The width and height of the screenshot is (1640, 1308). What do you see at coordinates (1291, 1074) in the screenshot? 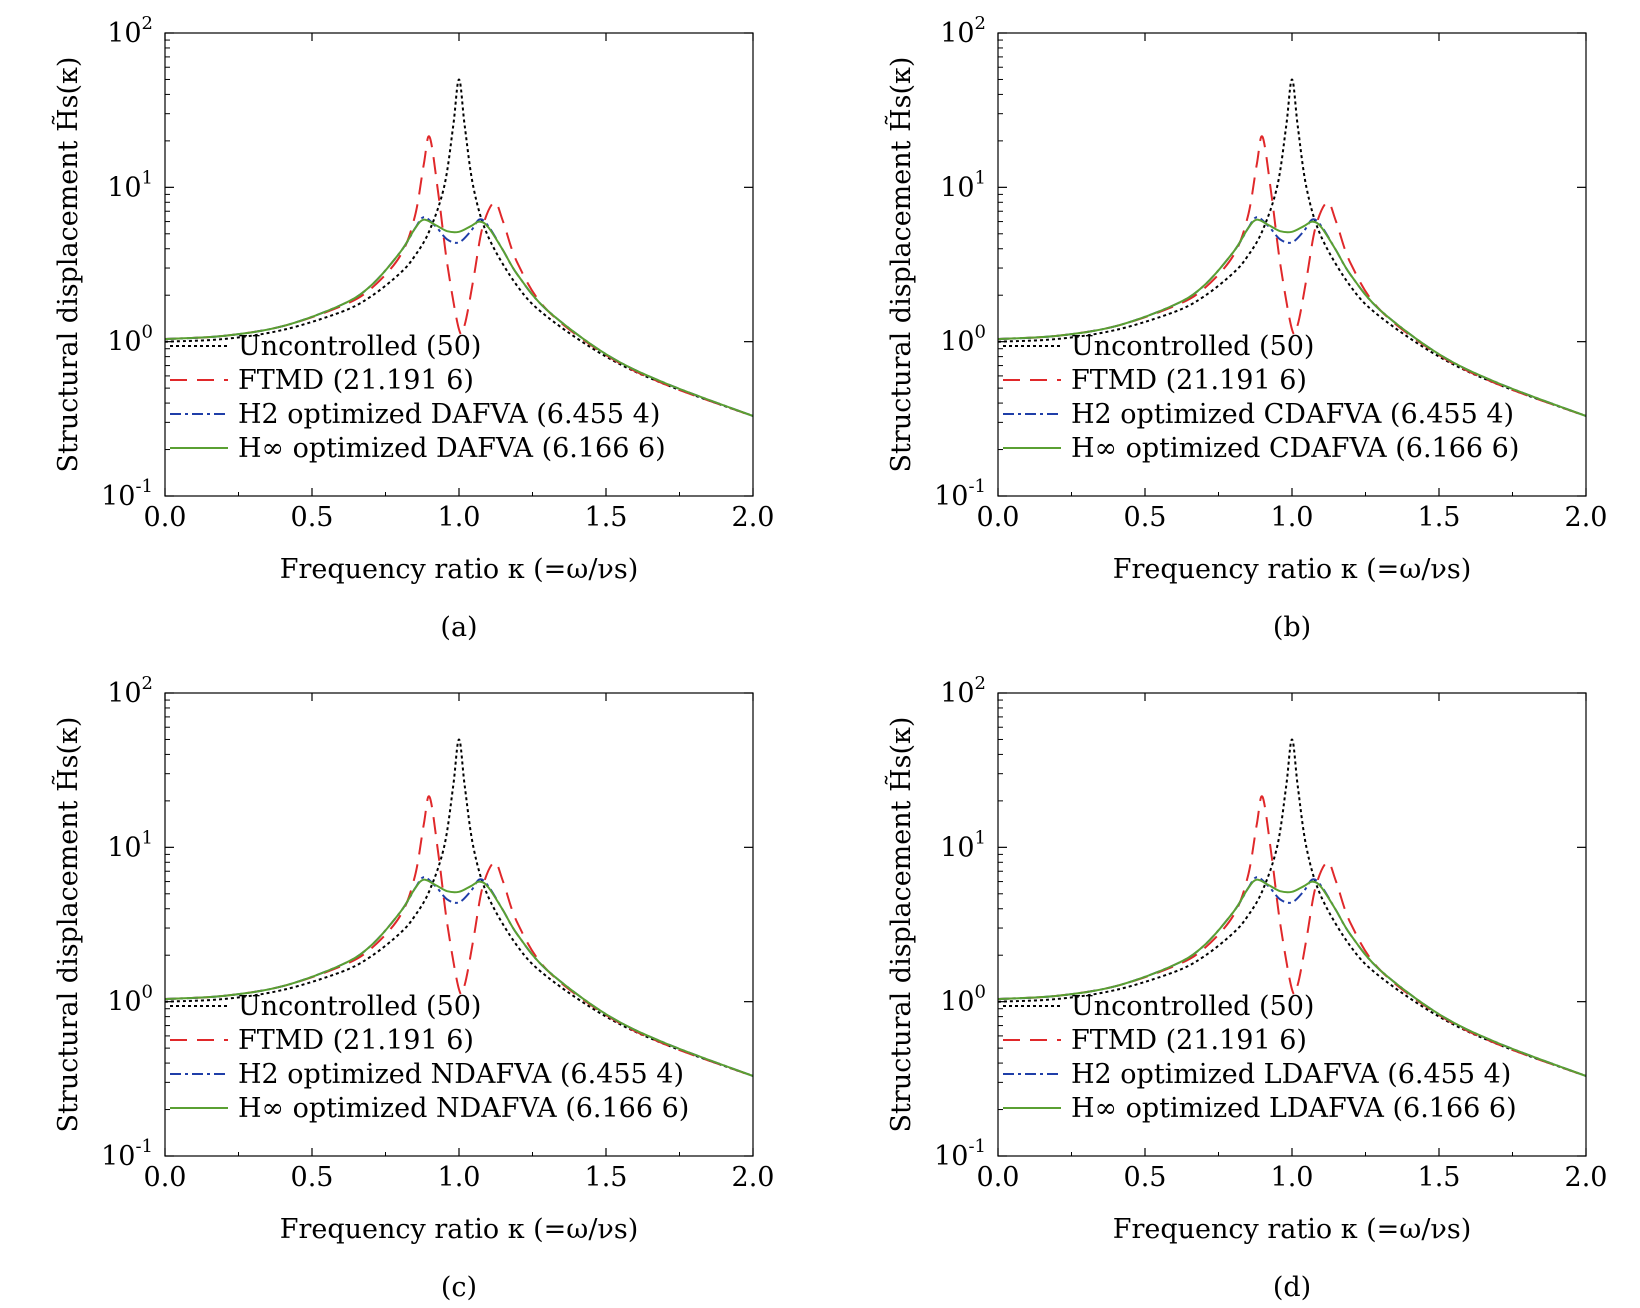
I see `legend-label: H2 optimized LDAFVA (6.455 4)` at bounding box center [1291, 1074].